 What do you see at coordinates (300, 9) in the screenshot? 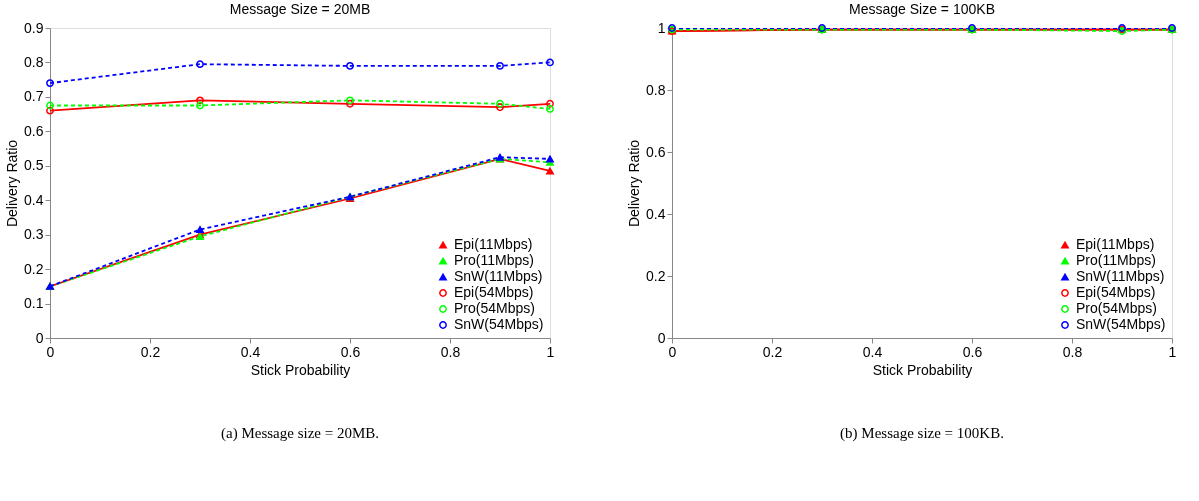
I see `chart-title: Message Size = 20MB` at bounding box center [300, 9].